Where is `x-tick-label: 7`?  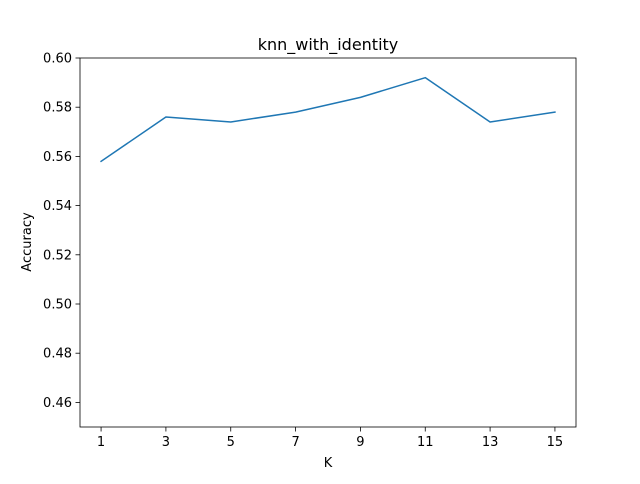 x-tick-label: 7 is located at coordinates (295, 442).